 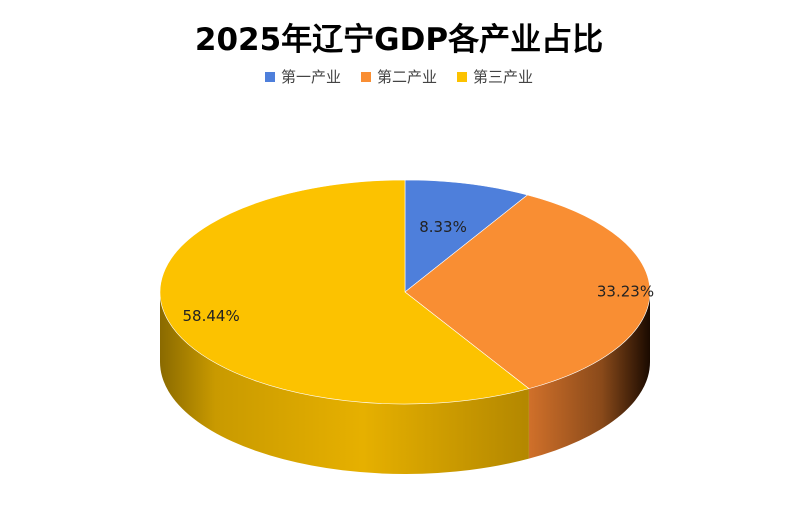 I want to click on data-label-第三产业: 58.44%, so click(x=211, y=316).